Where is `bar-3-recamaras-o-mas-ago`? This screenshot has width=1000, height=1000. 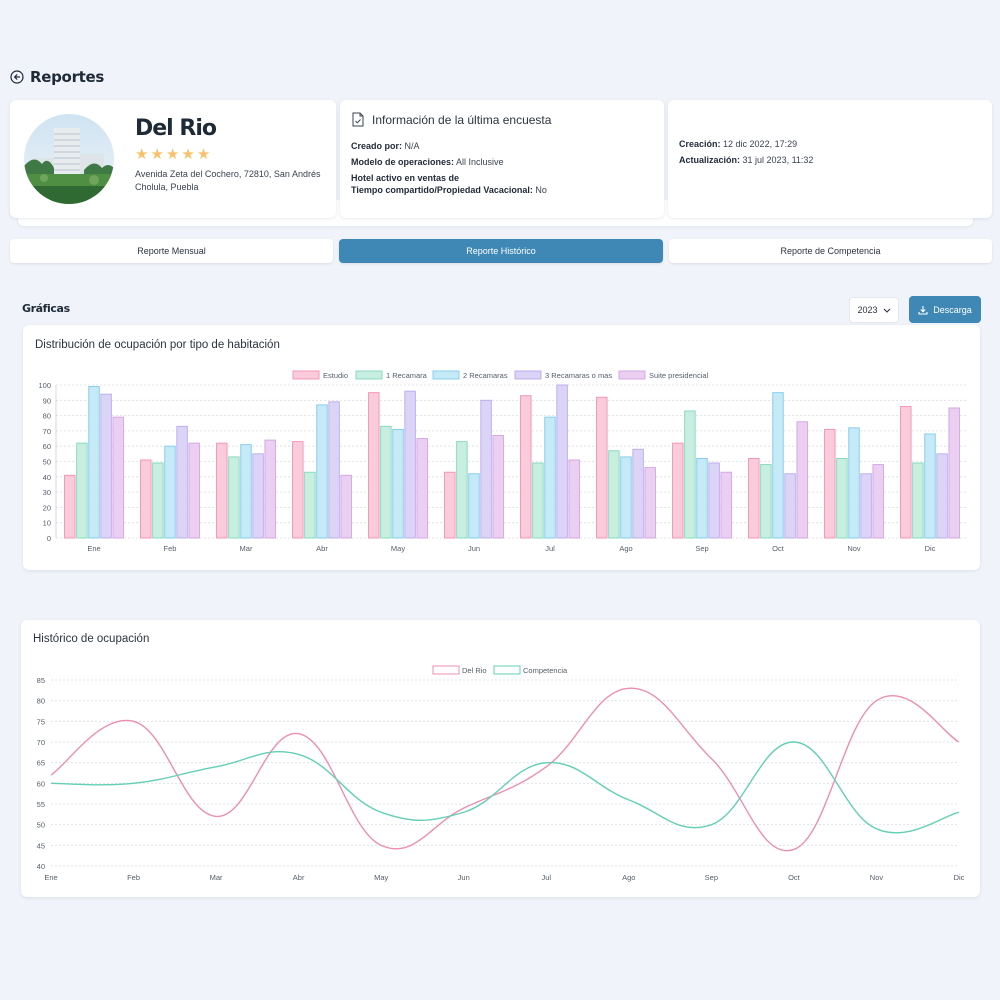 bar-3-recamaras-o-mas-ago is located at coordinates (638, 493).